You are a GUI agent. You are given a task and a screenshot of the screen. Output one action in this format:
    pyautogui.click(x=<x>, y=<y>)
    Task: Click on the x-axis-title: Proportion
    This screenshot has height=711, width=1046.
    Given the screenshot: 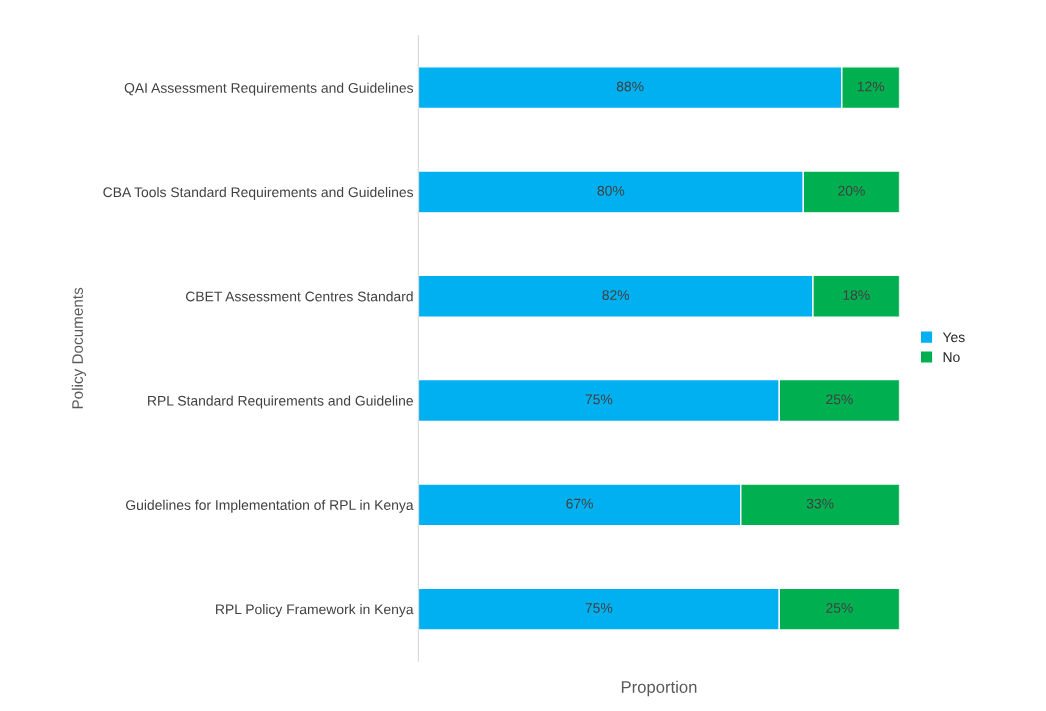 What is the action you would take?
    pyautogui.click(x=659, y=688)
    